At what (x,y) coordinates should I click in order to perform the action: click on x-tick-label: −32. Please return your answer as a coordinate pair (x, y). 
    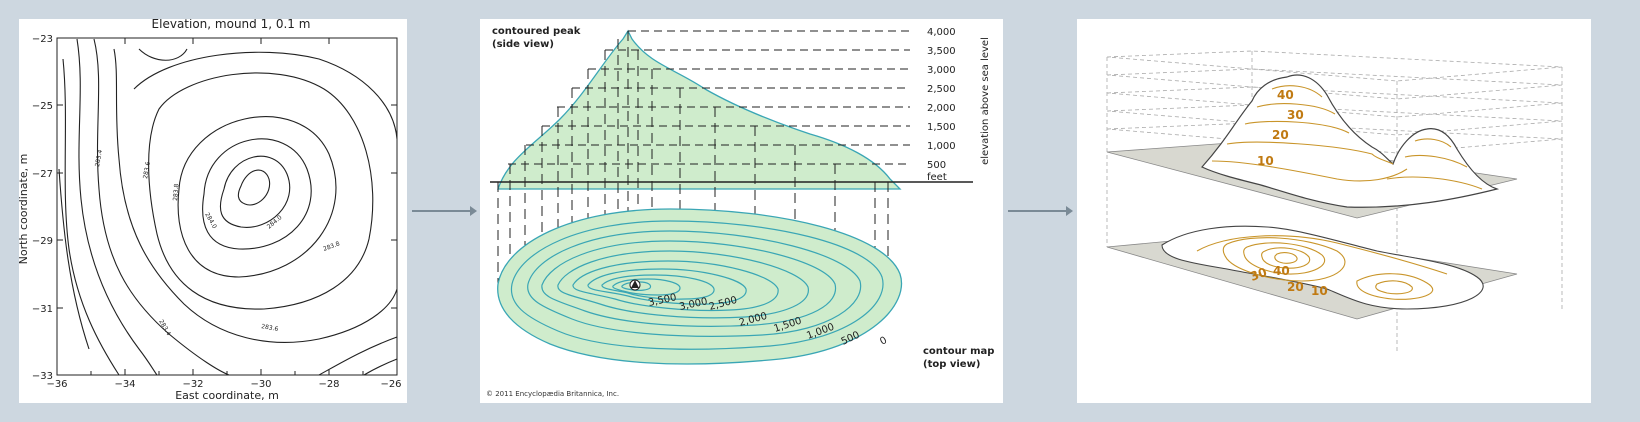
    Looking at the image, I should click on (192, 384).